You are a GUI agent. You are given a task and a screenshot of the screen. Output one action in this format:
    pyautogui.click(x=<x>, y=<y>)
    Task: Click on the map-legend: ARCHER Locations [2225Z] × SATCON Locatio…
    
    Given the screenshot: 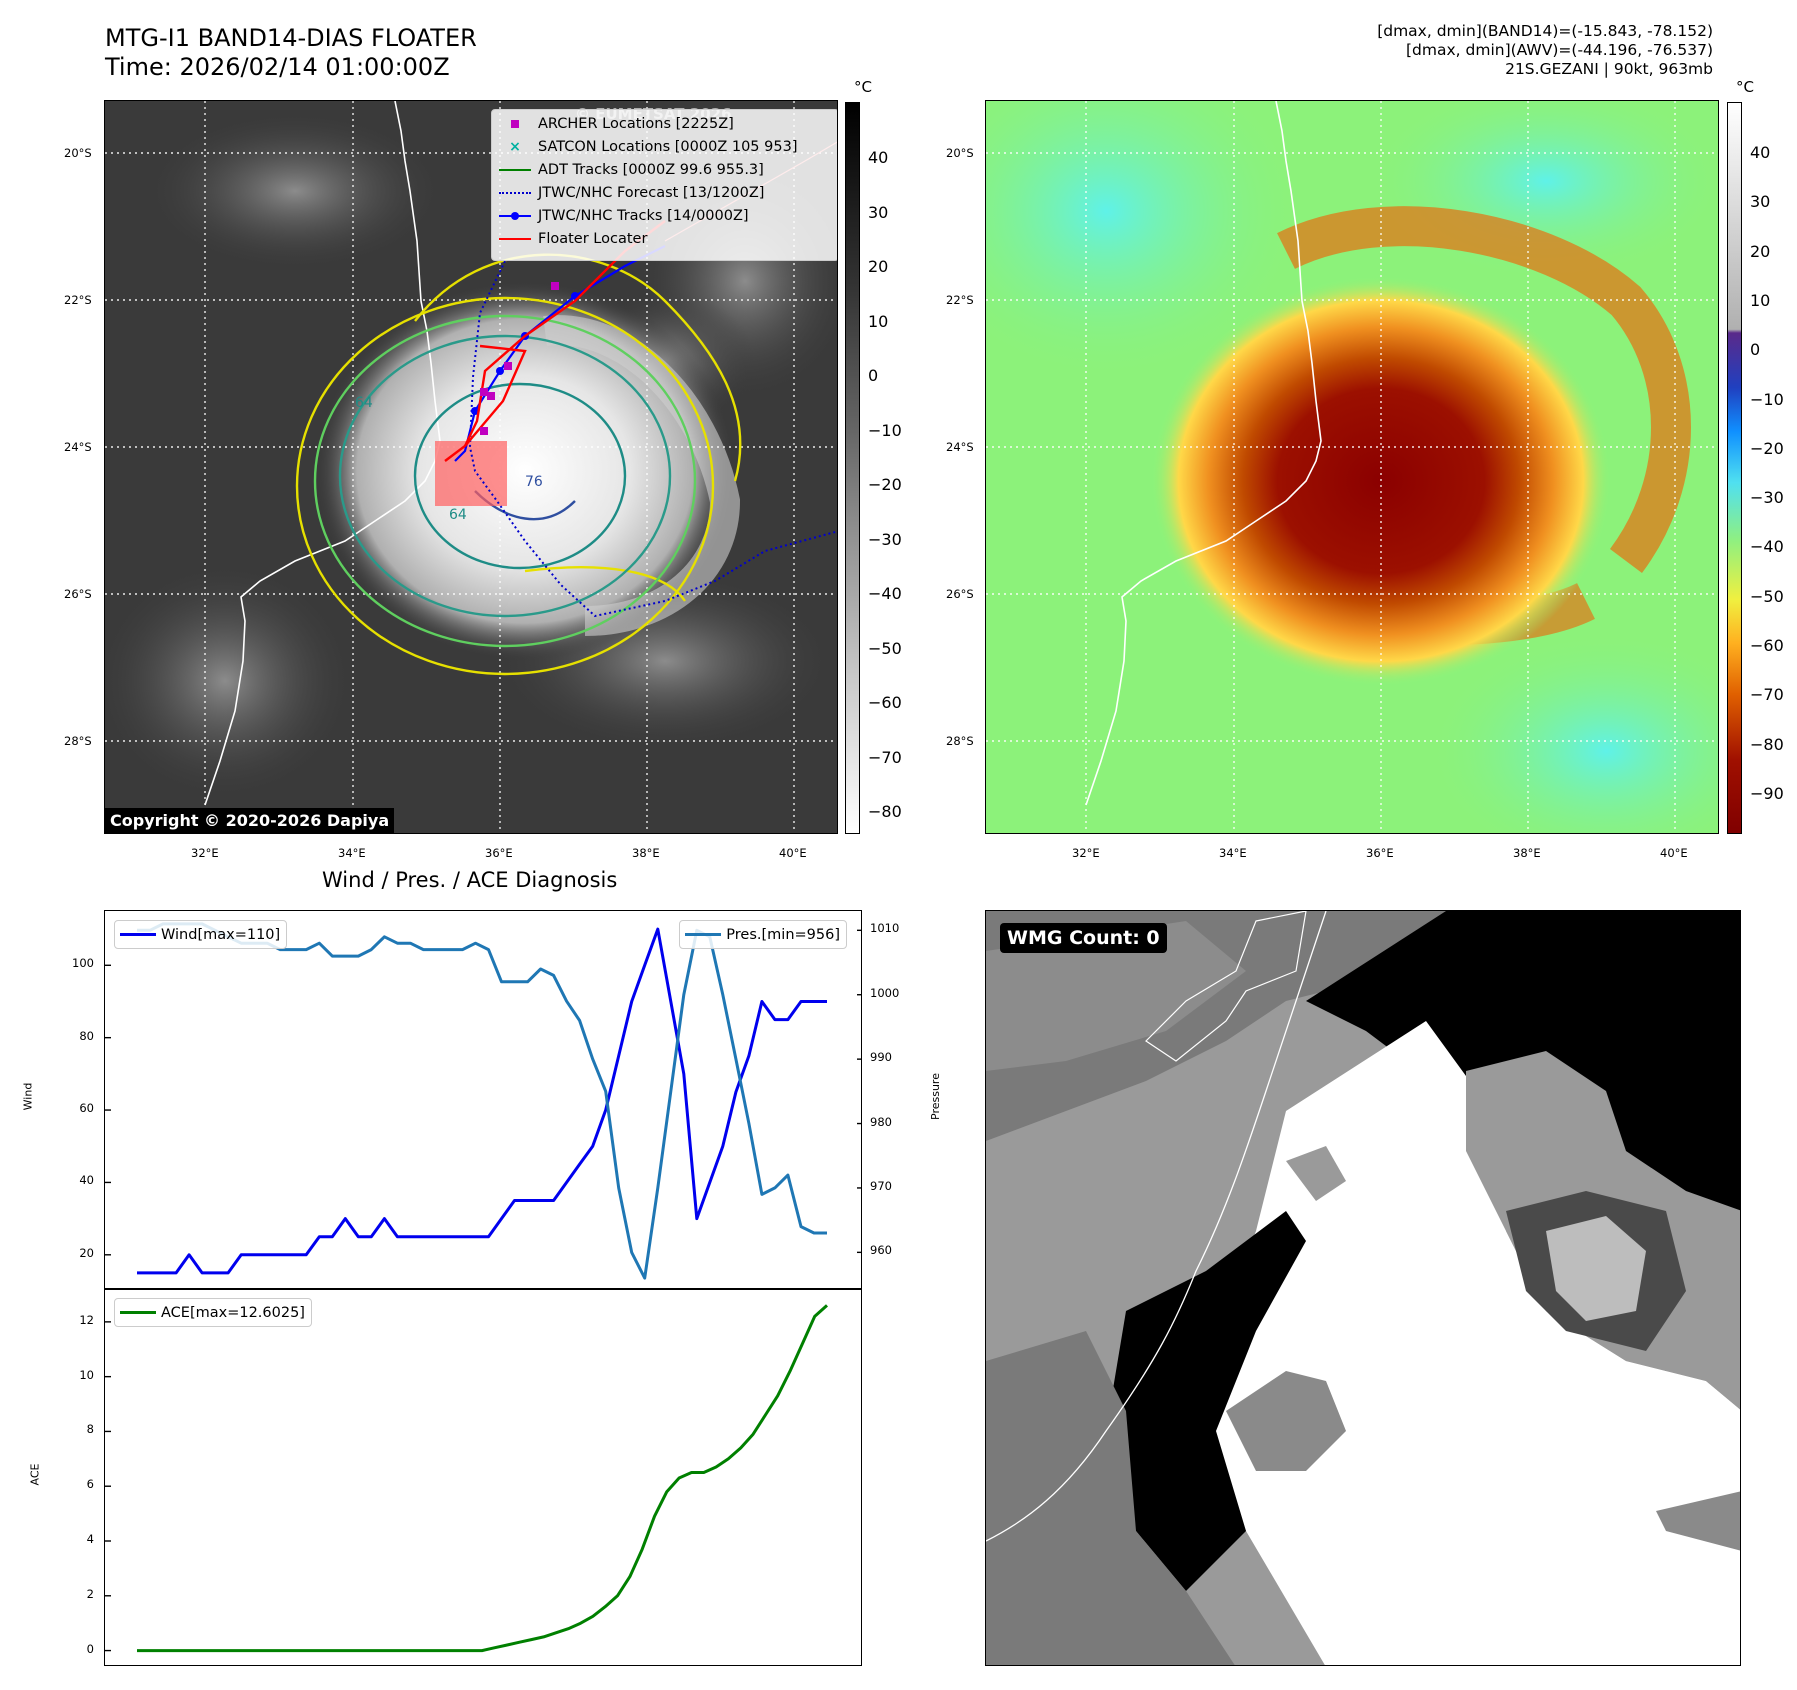 What is the action you would take?
    pyautogui.click(x=664, y=185)
    